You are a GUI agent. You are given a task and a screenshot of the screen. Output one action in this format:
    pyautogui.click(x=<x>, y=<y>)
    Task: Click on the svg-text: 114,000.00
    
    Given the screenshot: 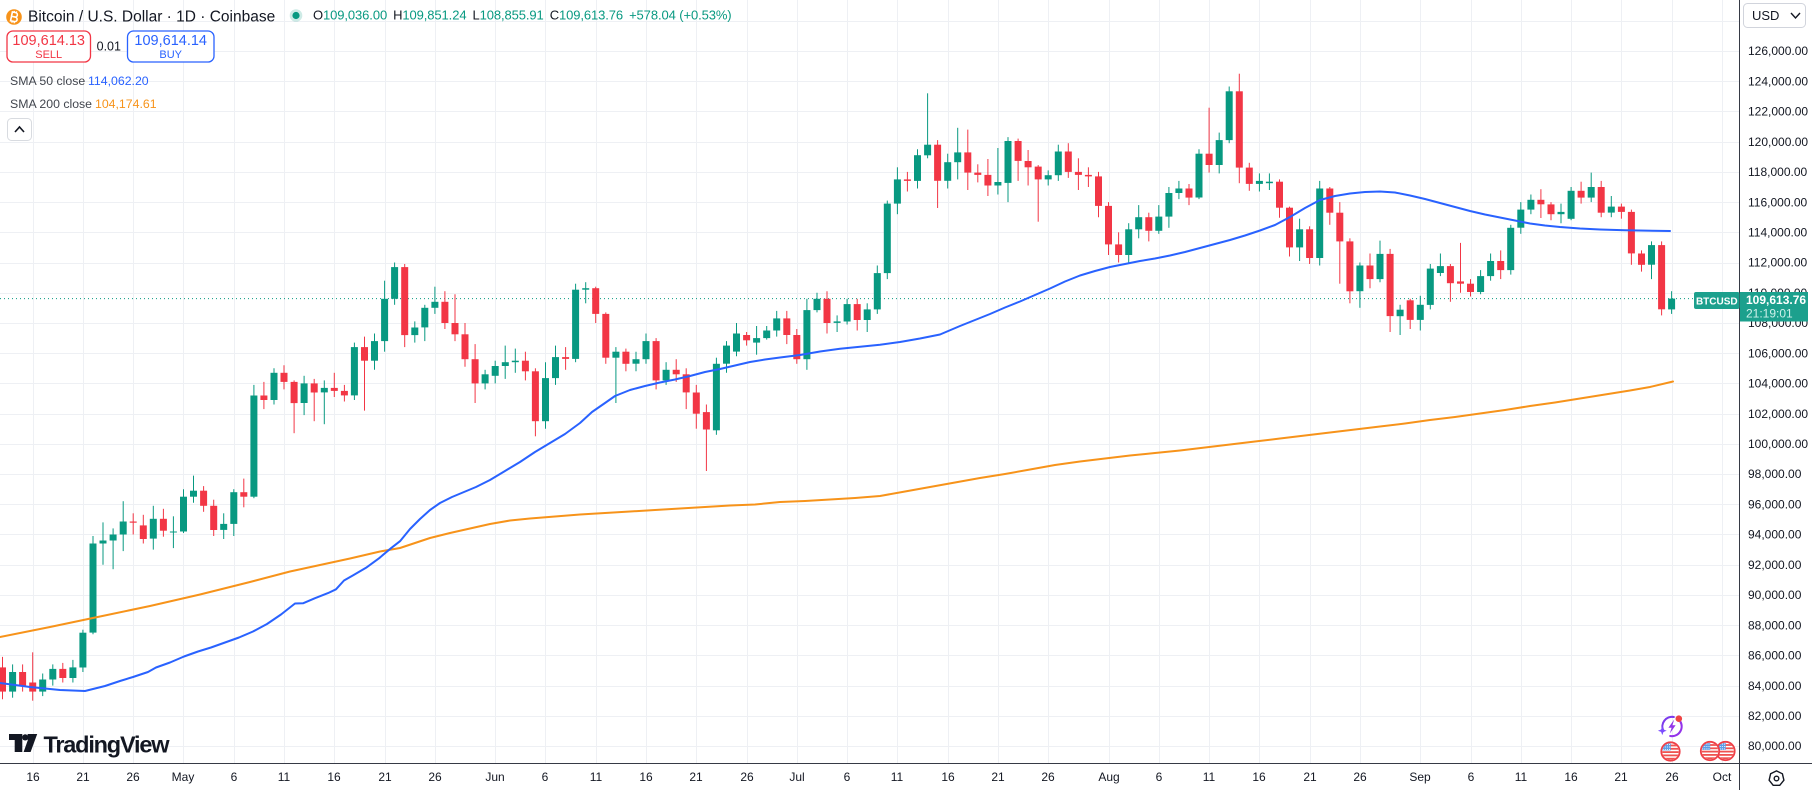 What is the action you would take?
    pyautogui.click(x=1777, y=233)
    